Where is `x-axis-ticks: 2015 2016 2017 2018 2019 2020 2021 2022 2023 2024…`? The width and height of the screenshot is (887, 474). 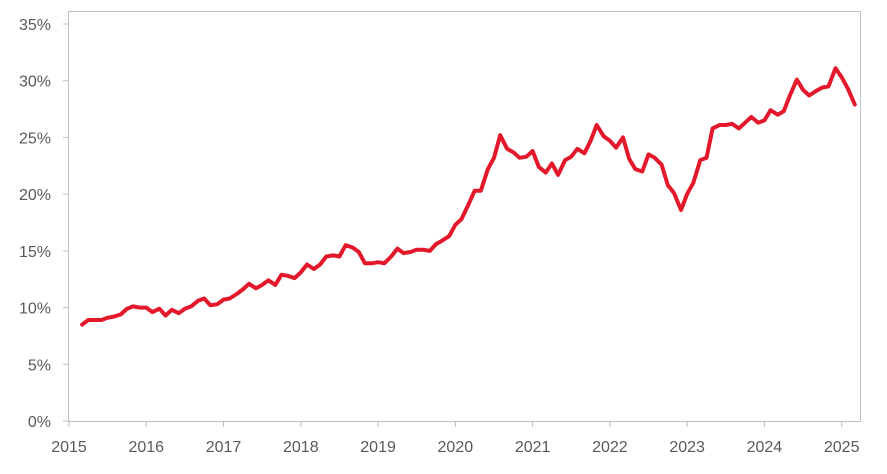 x-axis-ticks: 2015 2016 2017 2018 2019 2020 2021 2022 2023 2024… is located at coordinates (455, 438).